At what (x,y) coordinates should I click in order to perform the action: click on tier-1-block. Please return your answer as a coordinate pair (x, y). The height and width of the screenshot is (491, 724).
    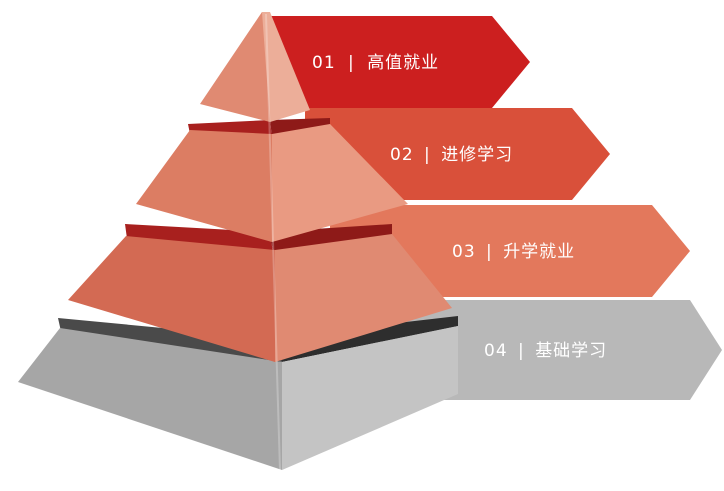
    Looking at the image, I should click on (255, 67).